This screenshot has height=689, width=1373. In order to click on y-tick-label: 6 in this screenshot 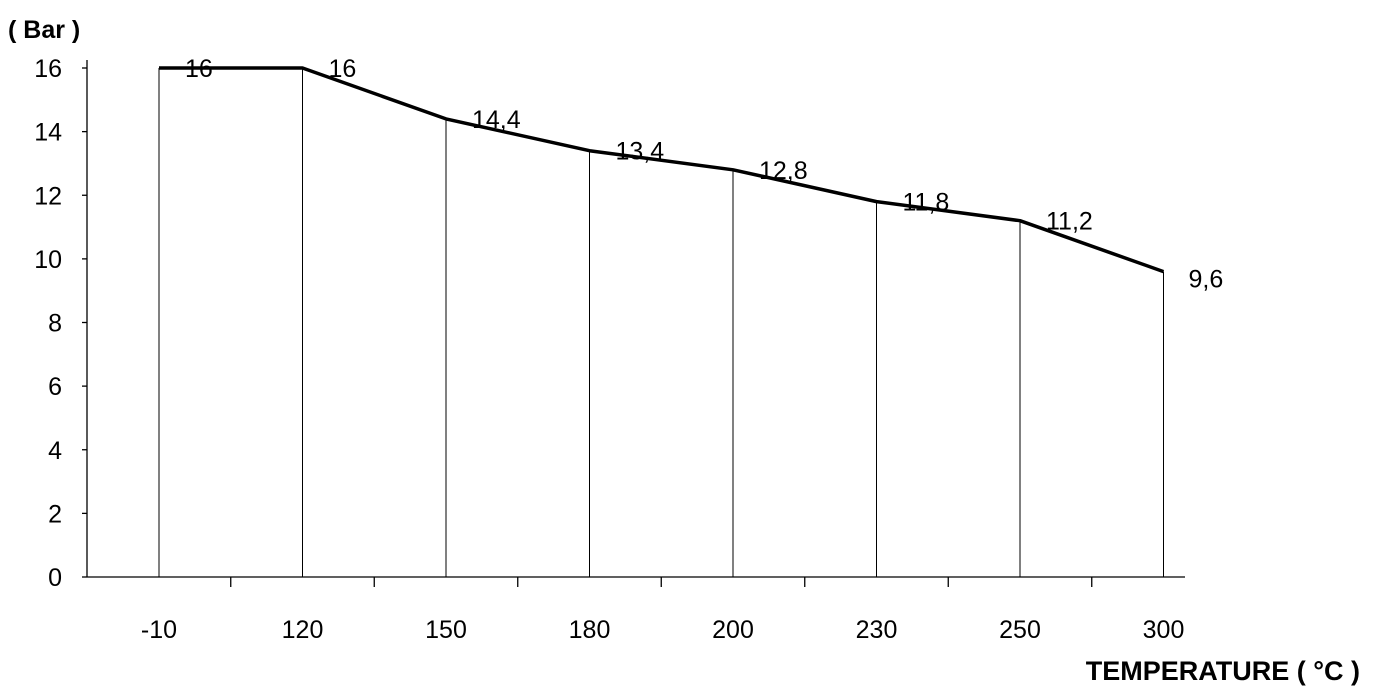, I will do `click(55, 387)`.